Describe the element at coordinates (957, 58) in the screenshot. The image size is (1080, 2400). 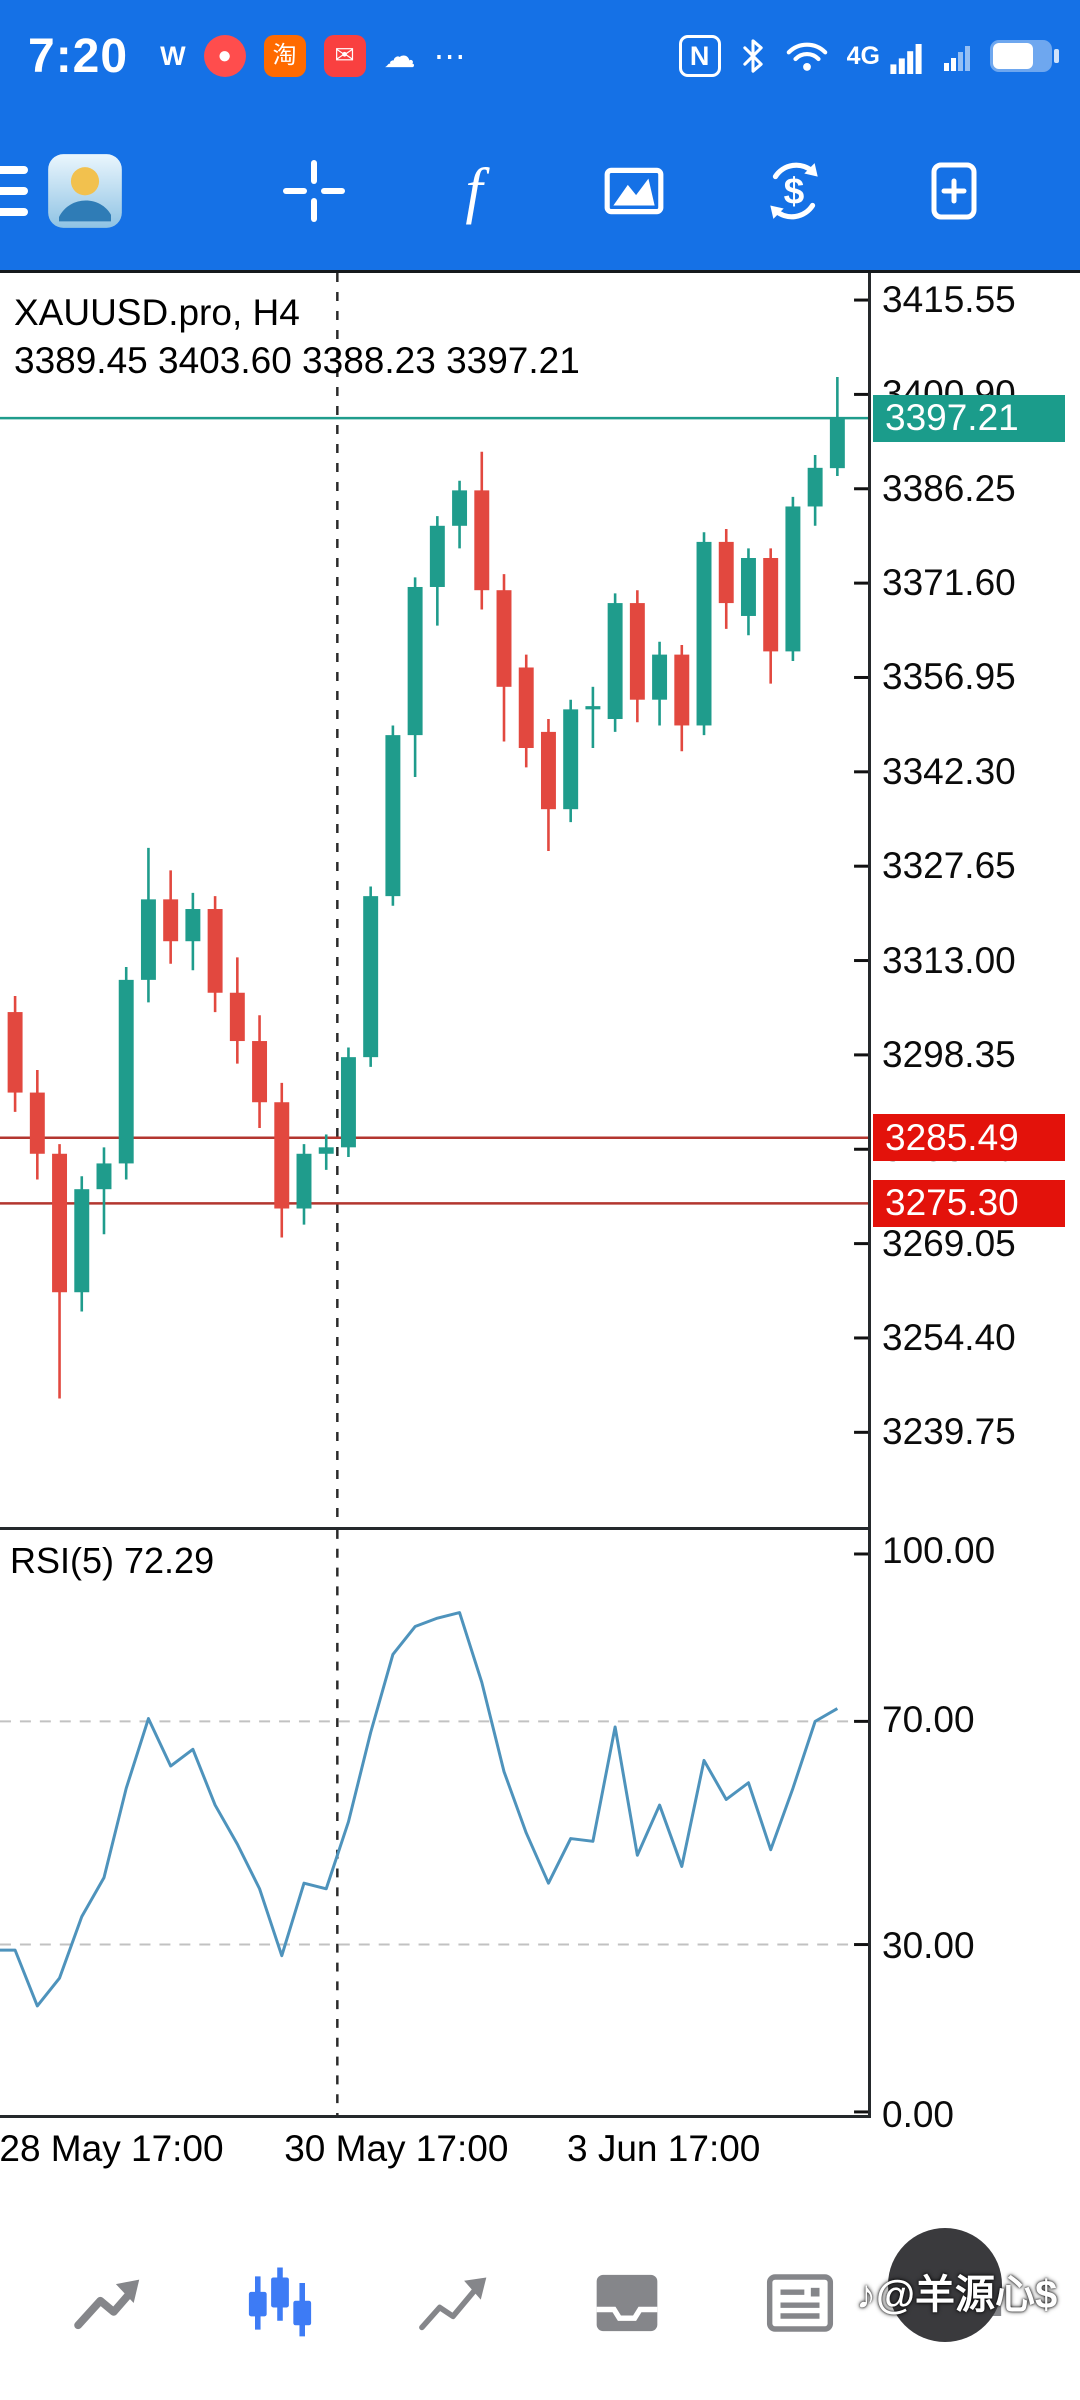
I see `signal-bars-2-icon` at that location.